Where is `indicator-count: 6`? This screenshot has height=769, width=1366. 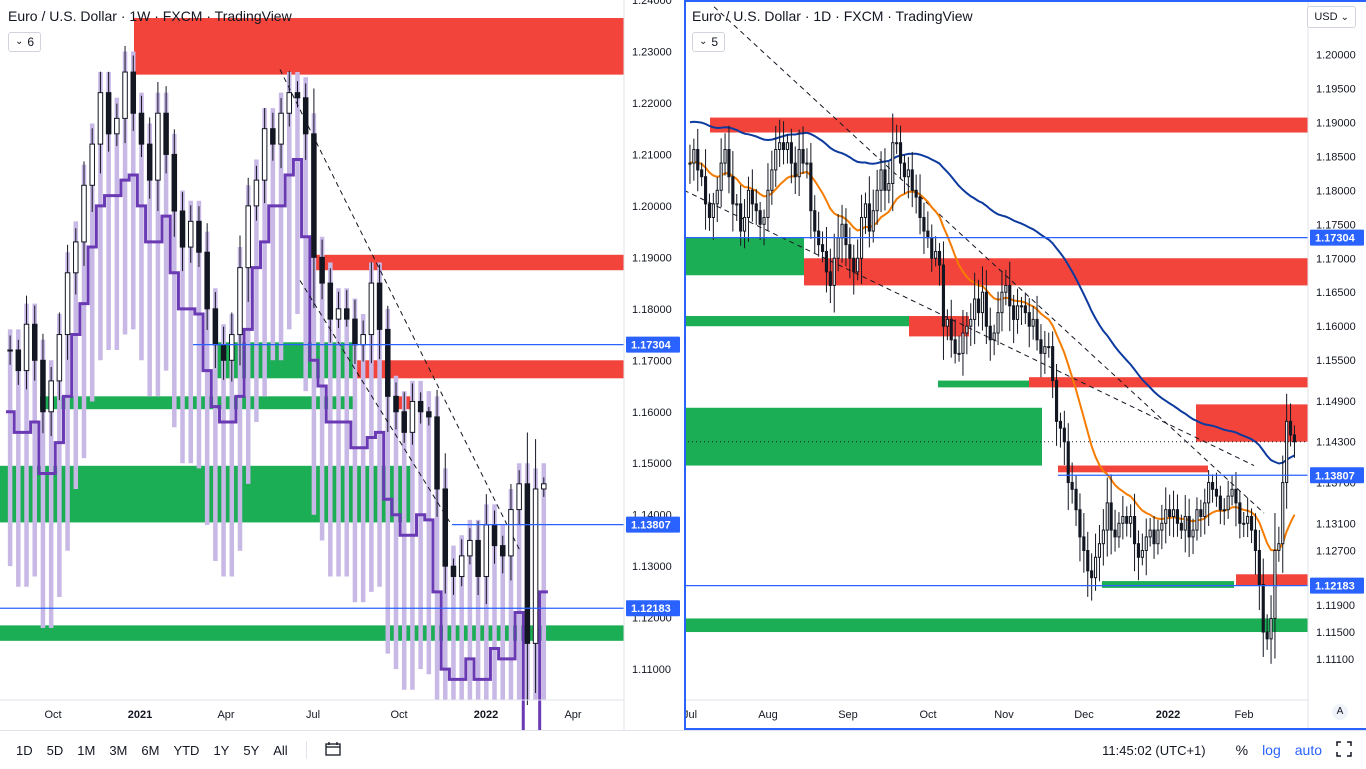 indicator-count: 6 is located at coordinates (31, 42).